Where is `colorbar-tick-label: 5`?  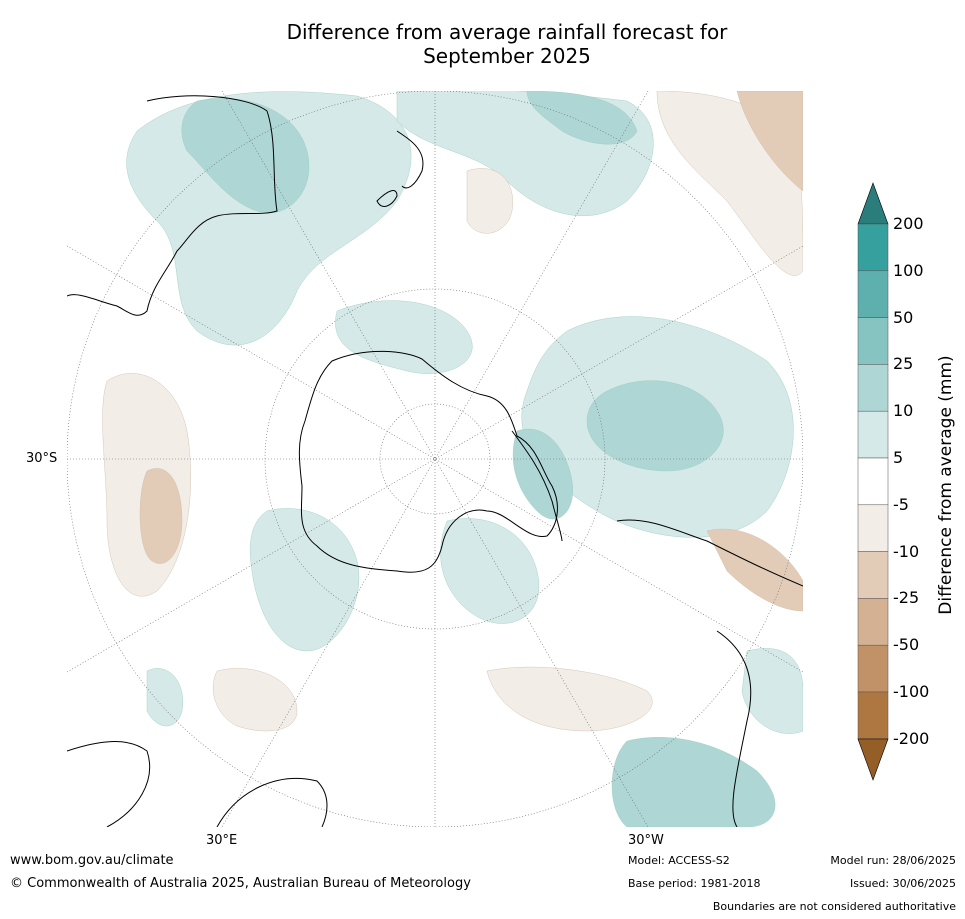
colorbar-tick-label: 5 is located at coordinates (898, 457).